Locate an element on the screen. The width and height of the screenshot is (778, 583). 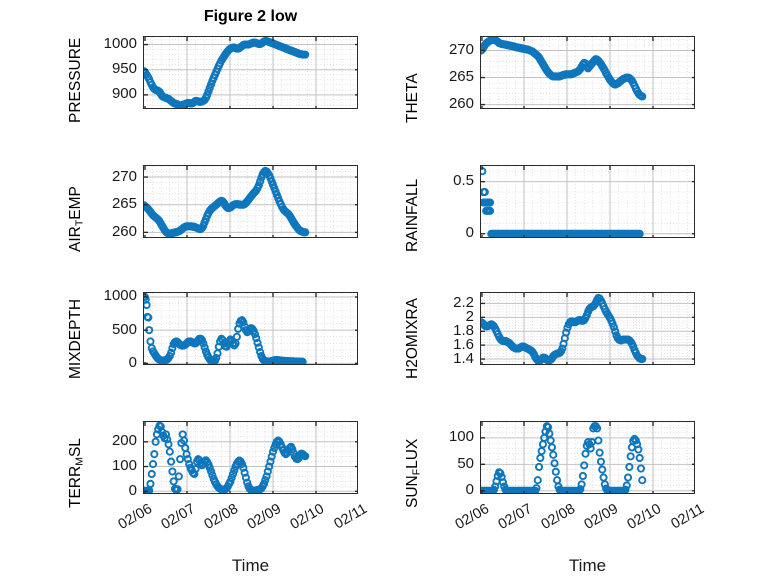
plot-canvas-mid-lower-right is located at coordinates (587, 328).